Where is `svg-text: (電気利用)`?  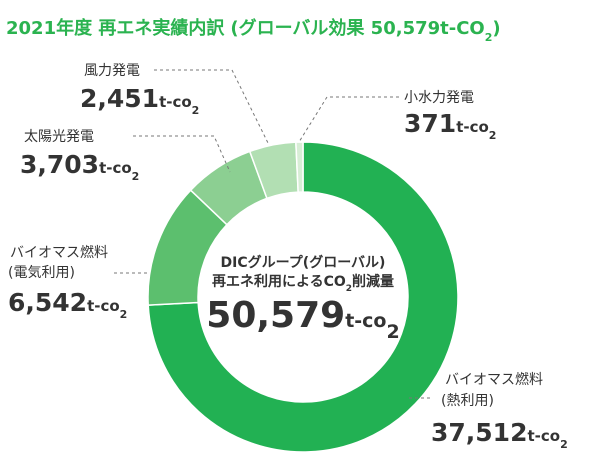
svg-text: (電気利用) is located at coordinates (41, 273).